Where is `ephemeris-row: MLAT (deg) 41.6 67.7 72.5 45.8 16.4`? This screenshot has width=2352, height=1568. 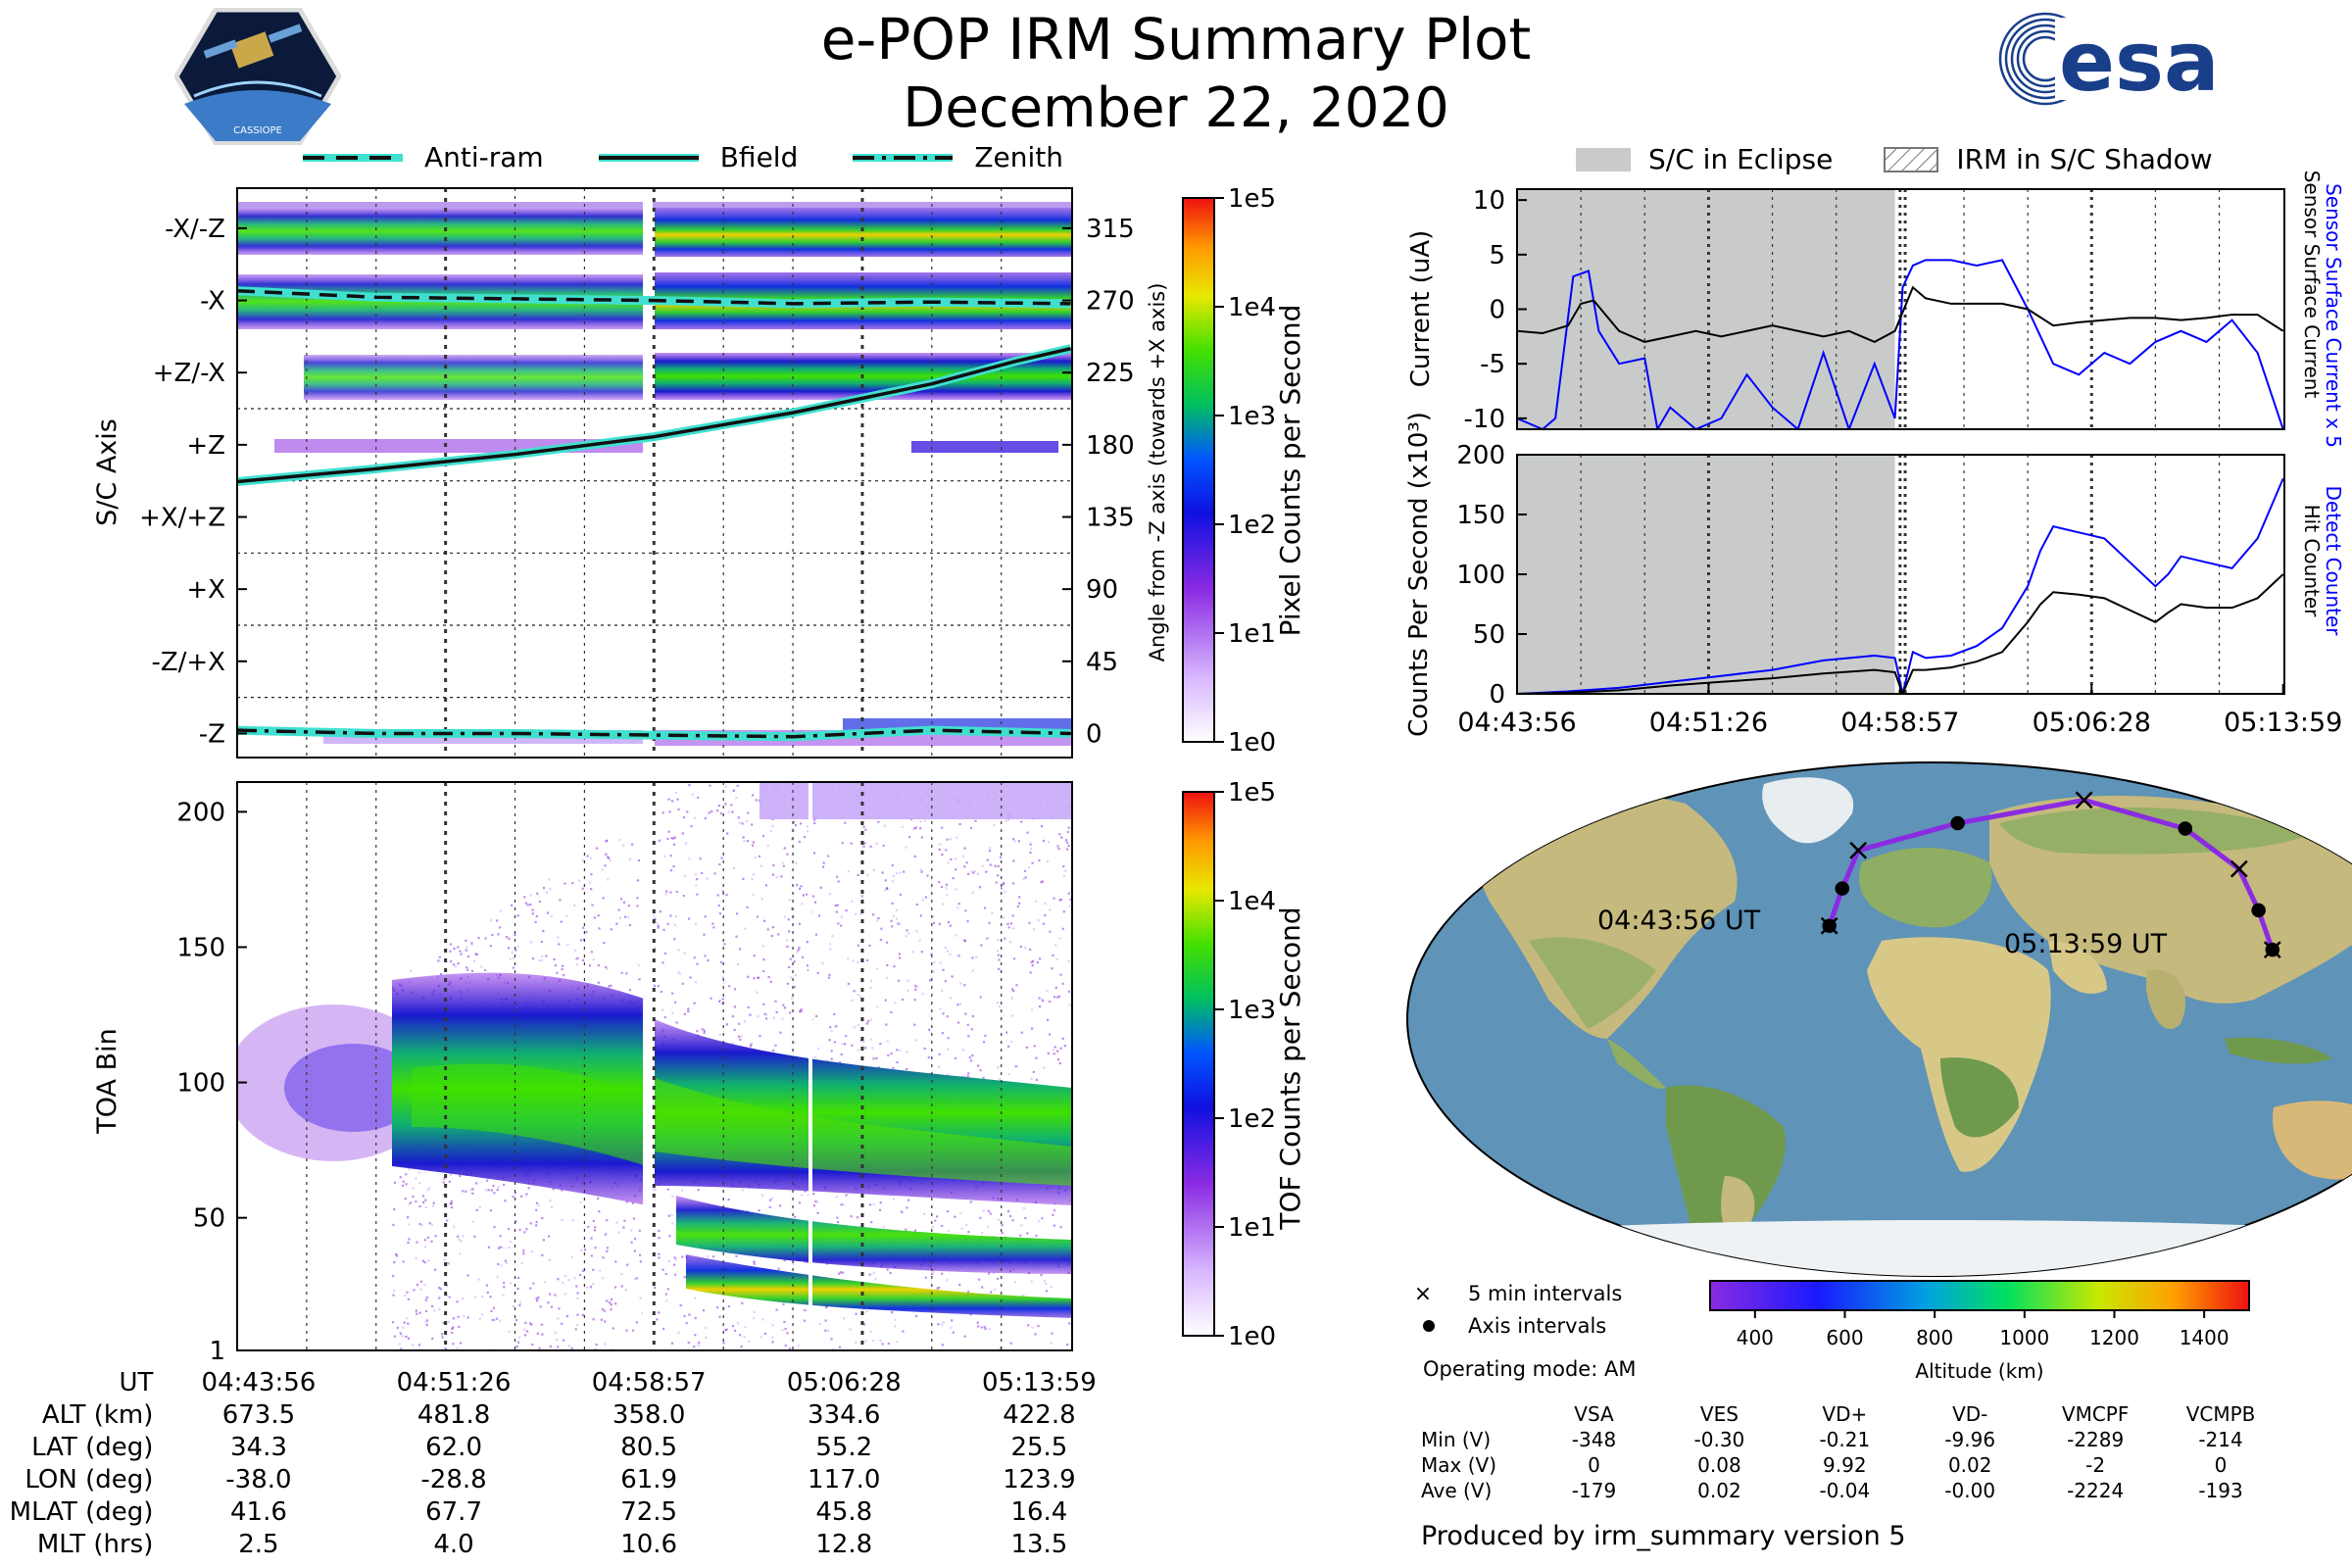
ephemeris-row: MLAT (deg) 41.6 67.7 72.5 45.8 16.4 is located at coordinates (568, 1511).